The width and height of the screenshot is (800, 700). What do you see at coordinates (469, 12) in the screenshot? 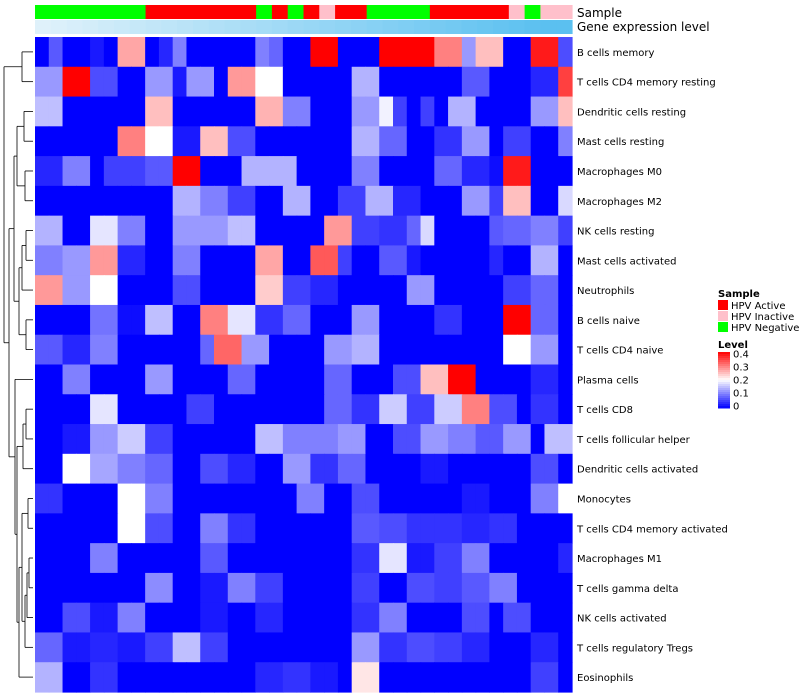
I see `sample-annotation-cell` at bounding box center [469, 12].